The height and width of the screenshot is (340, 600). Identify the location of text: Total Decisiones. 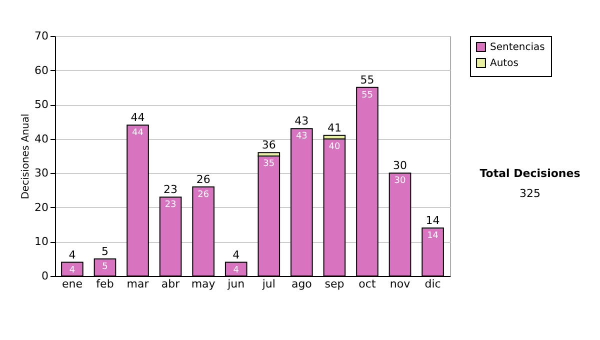
(530, 173).